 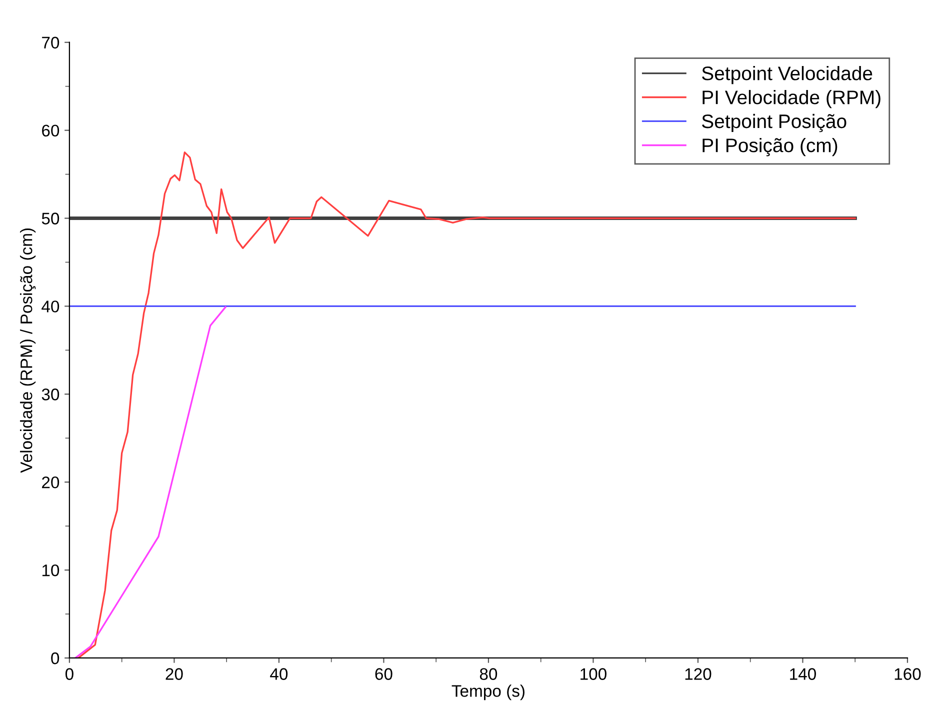 What do you see at coordinates (51, 42) in the screenshot?
I see `y-tick-label: 70` at bounding box center [51, 42].